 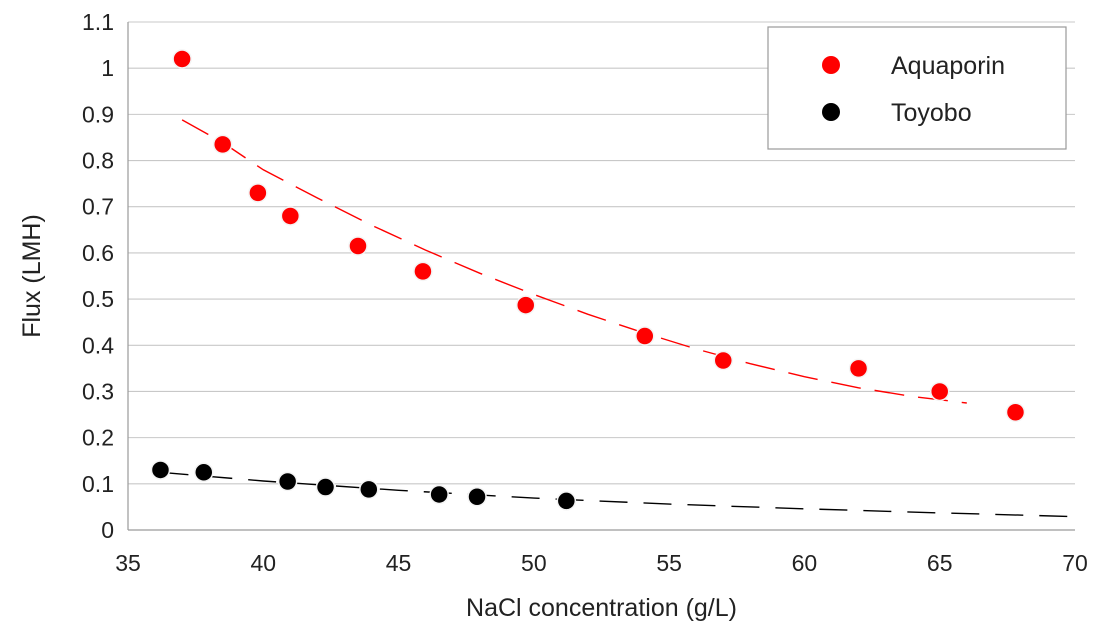 I want to click on y-tick-label: 1.1, so click(x=98, y=22).